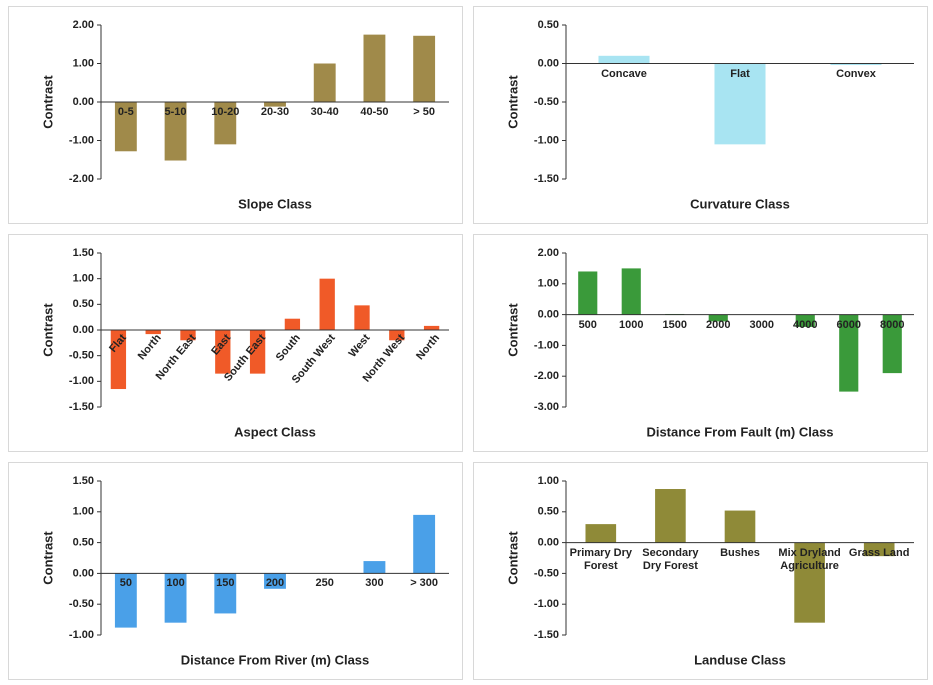 The image size is (933, 685). I want to click on x-tick-label-box: > 50, so click(424, 112).